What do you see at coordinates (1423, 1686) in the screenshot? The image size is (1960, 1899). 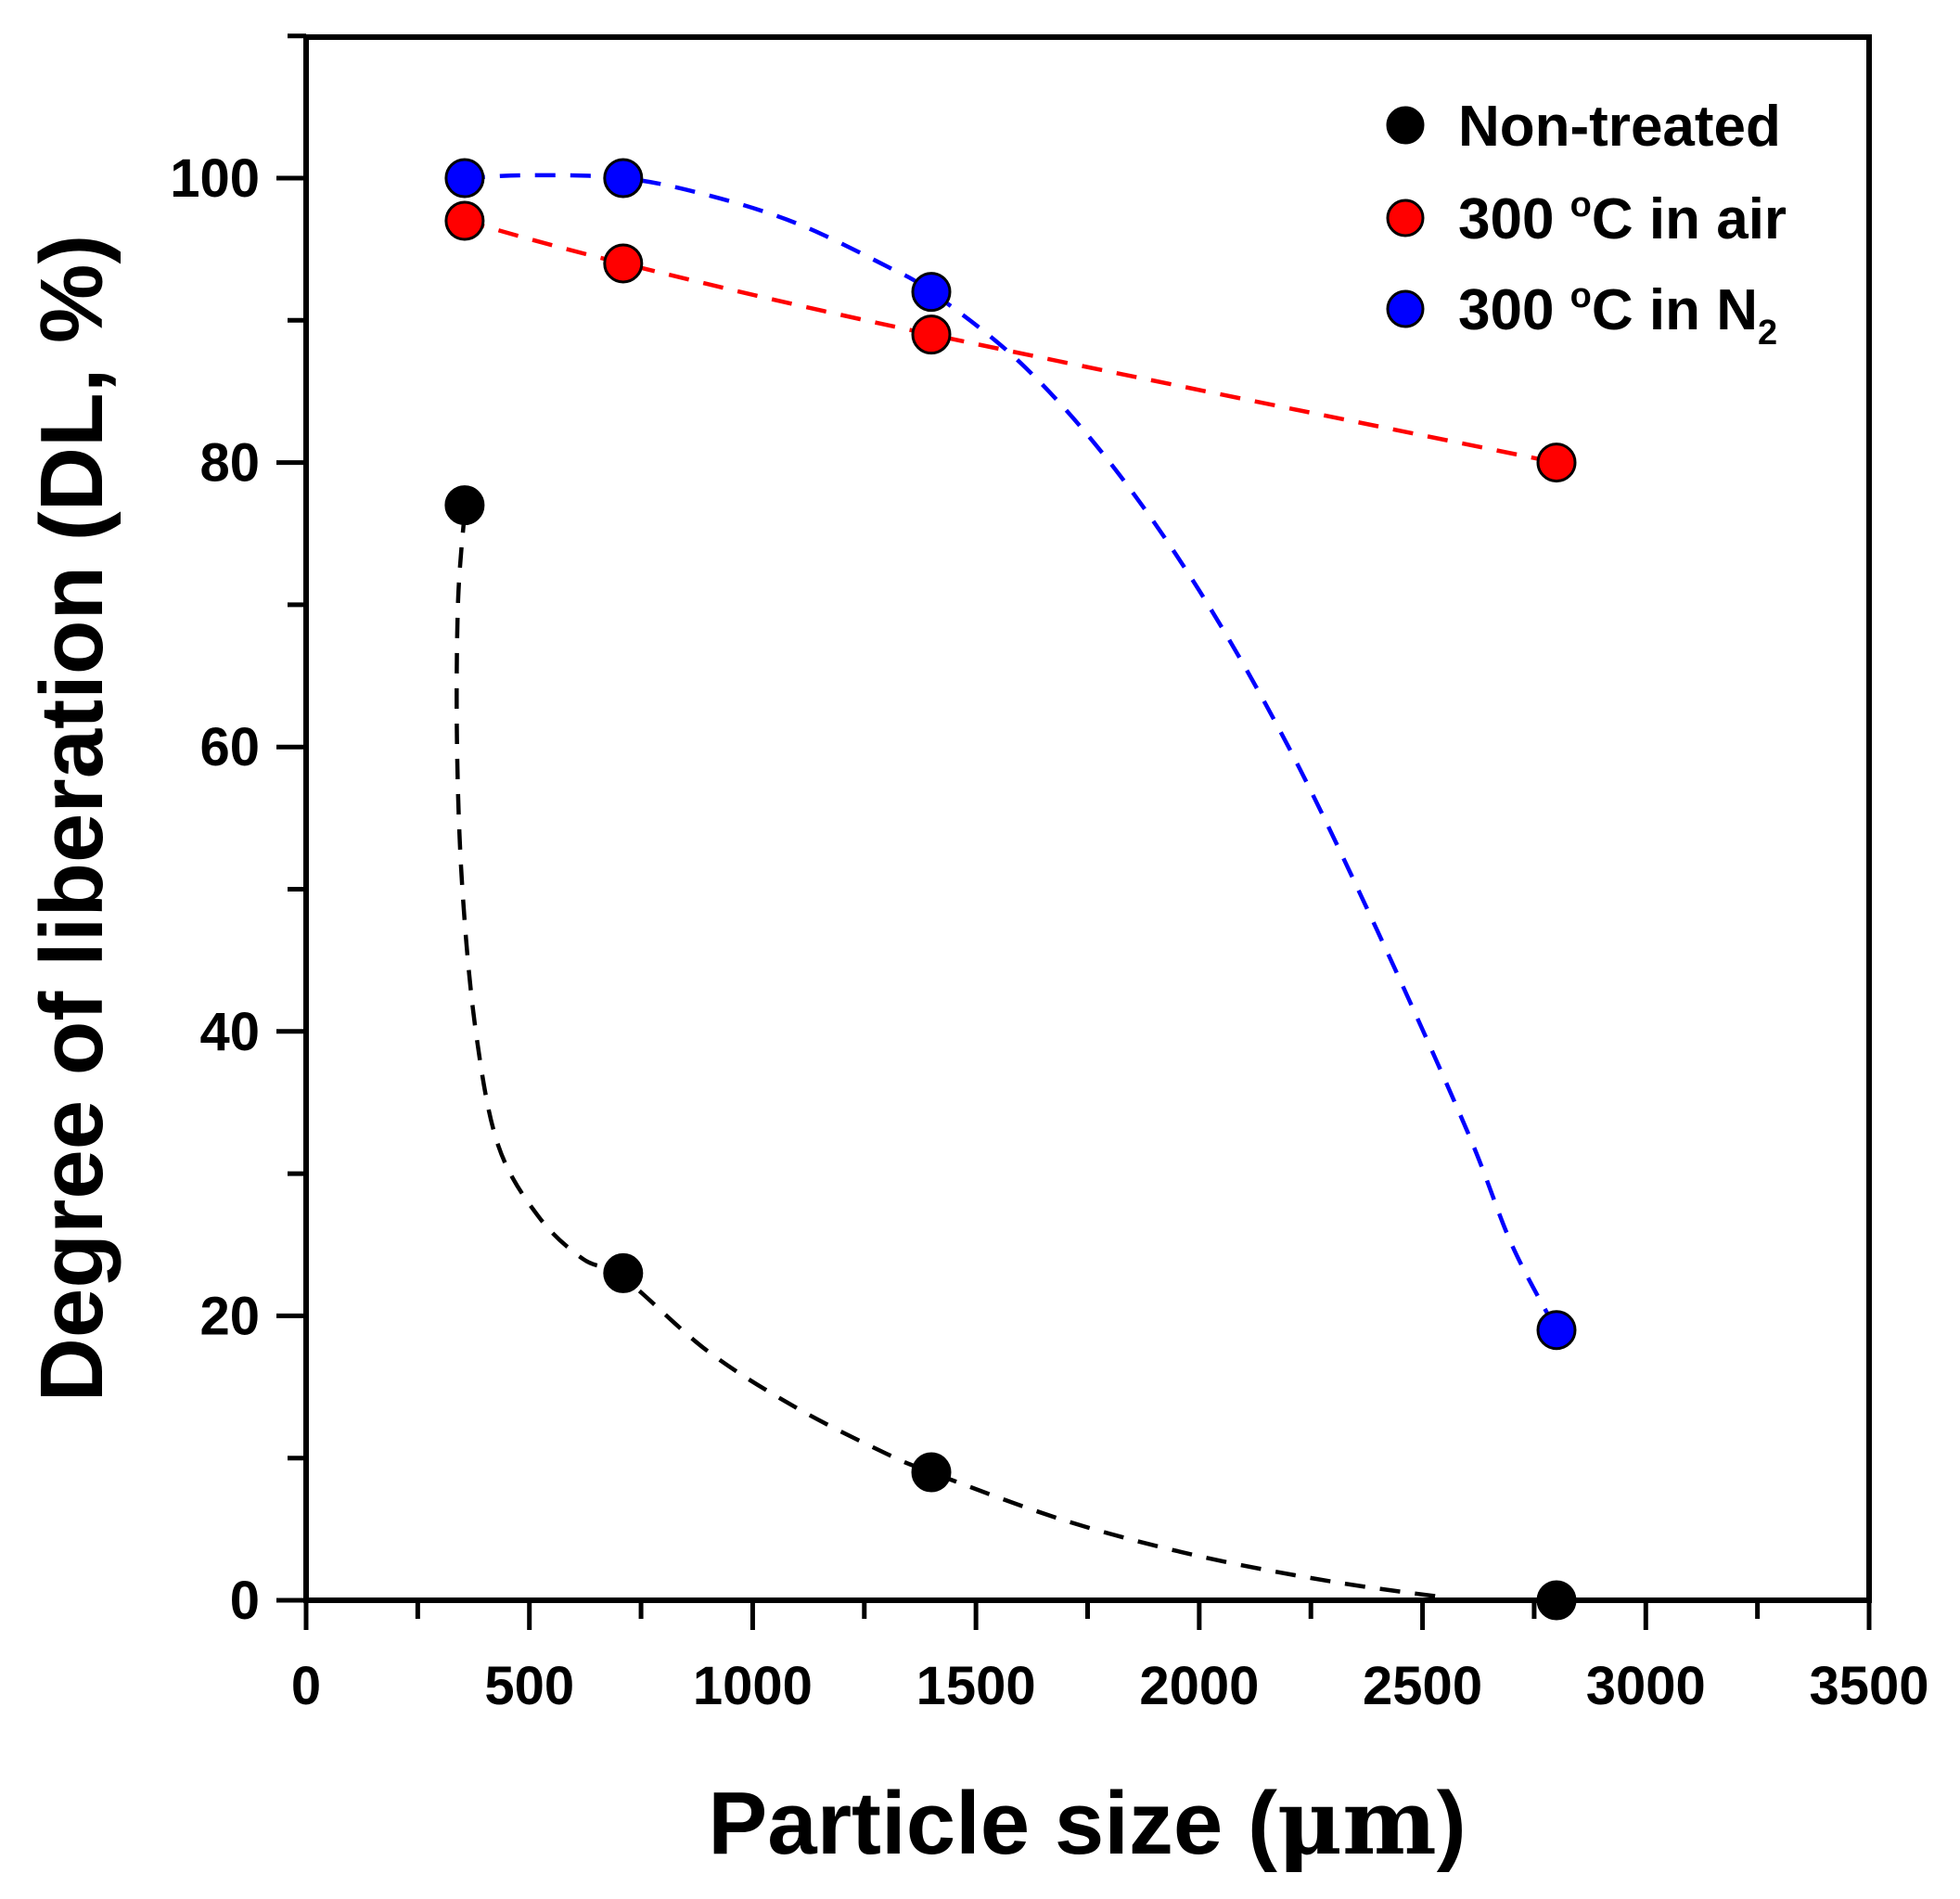 I see `x-tick-label: 2500` at bounding box center [1423, 1686].